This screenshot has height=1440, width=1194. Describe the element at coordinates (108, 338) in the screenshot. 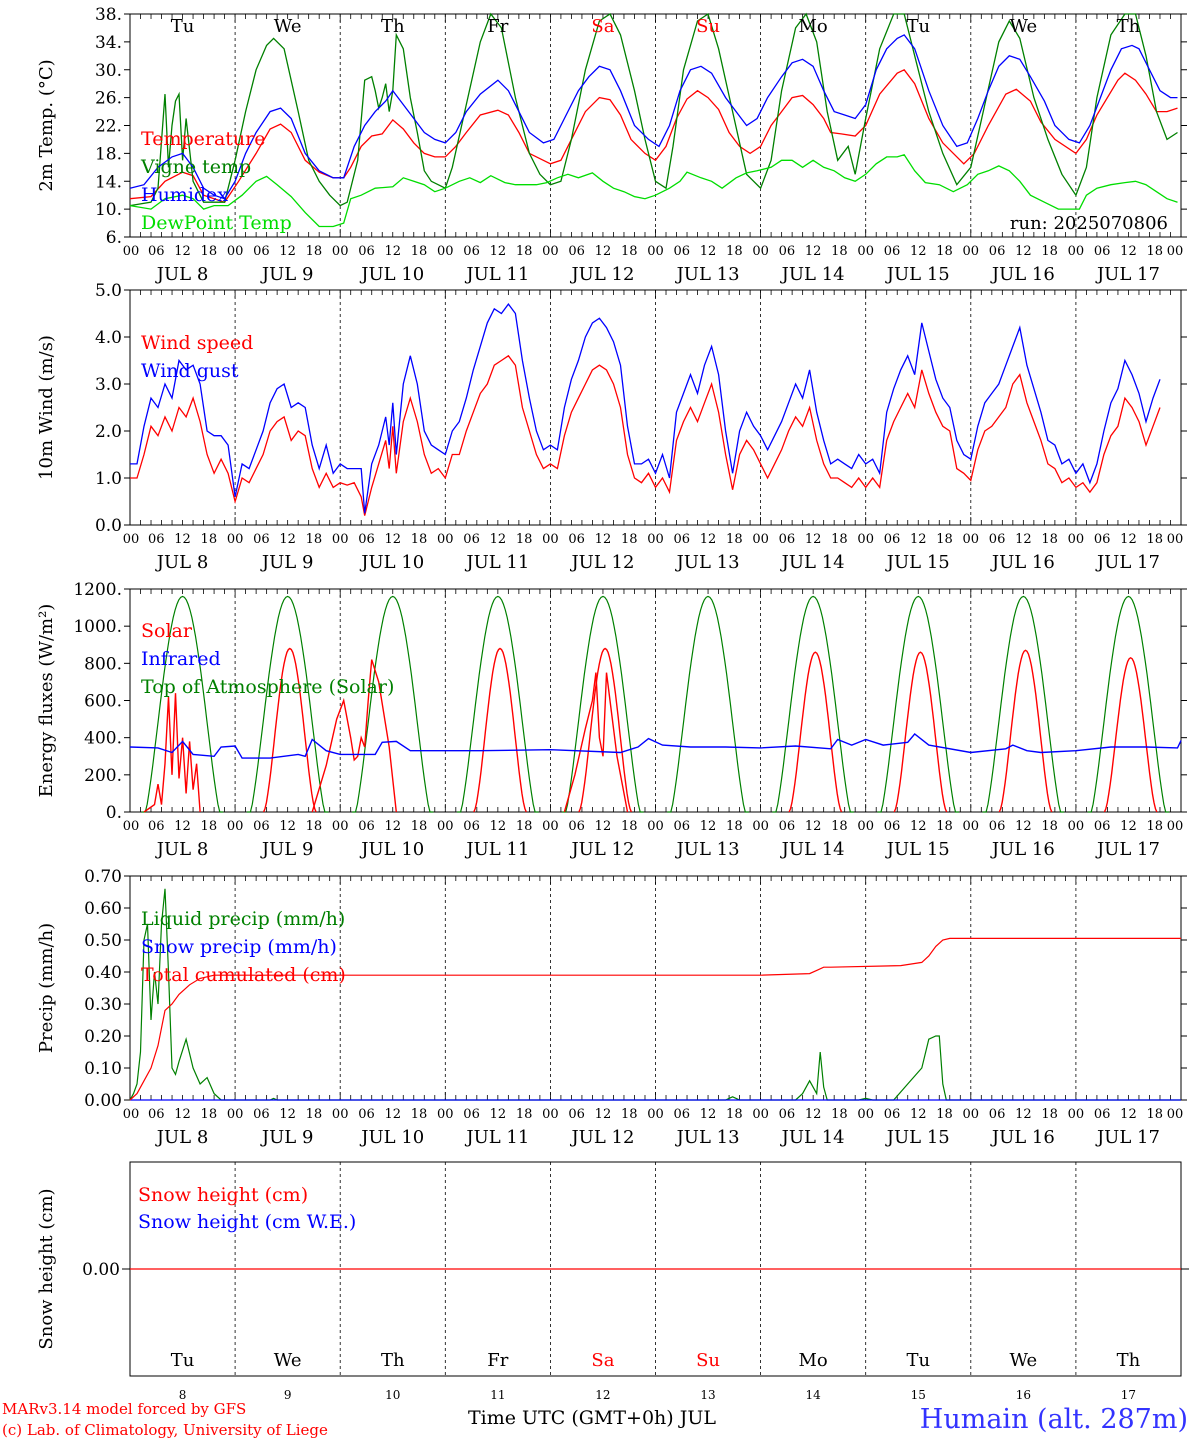

I see `y-tick-label: 4.0` at that location.